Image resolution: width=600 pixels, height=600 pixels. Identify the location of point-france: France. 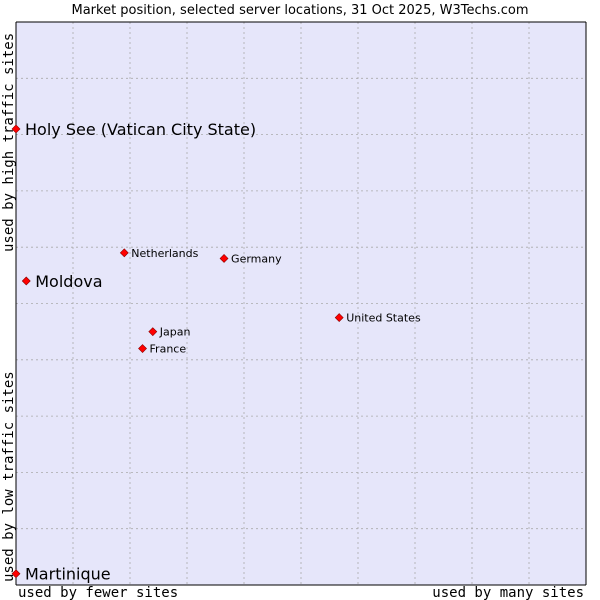
(162, 349).